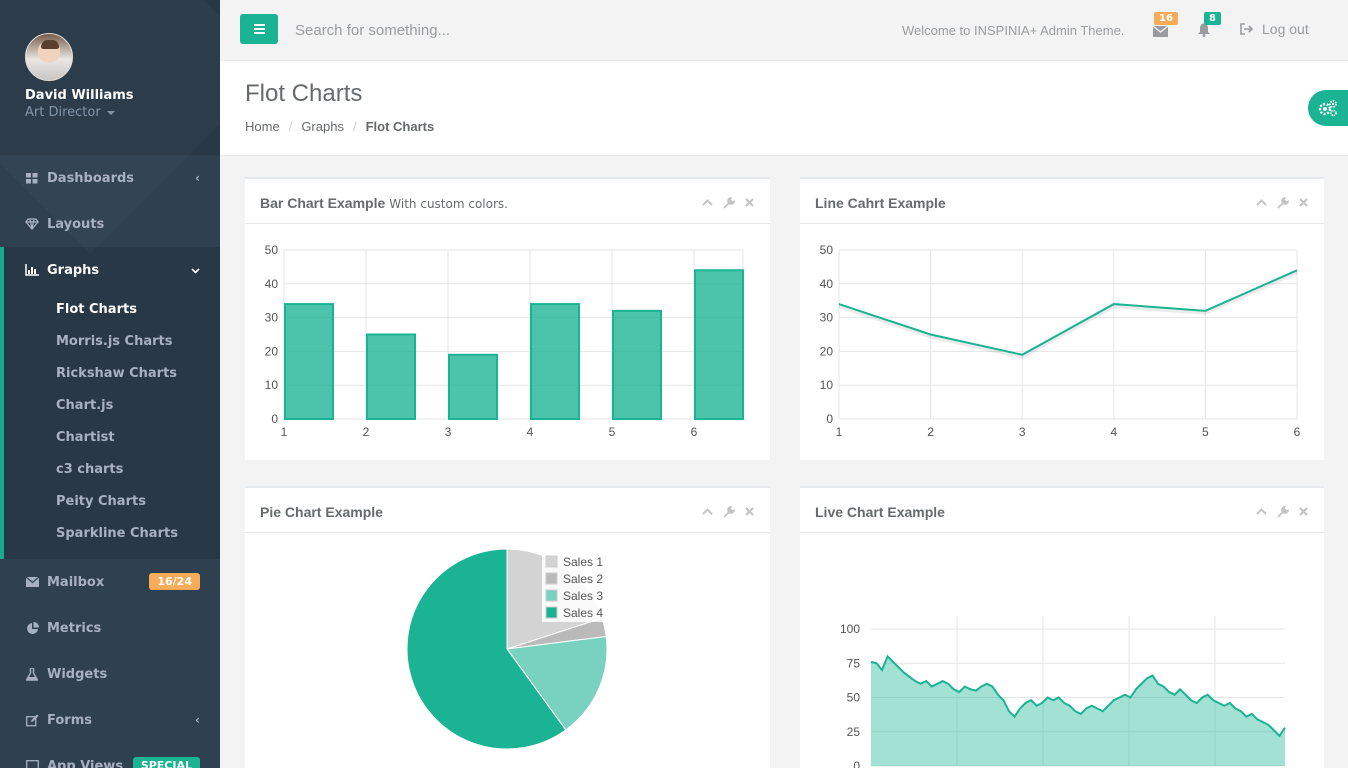 The height and width of the screenshot is (768, 1348). Describe the element at coordinates (504, 341) in the screenshot. I see `bar-chart: 0 10 20 30 40 50 1 2 3 4 5 6` at that location.